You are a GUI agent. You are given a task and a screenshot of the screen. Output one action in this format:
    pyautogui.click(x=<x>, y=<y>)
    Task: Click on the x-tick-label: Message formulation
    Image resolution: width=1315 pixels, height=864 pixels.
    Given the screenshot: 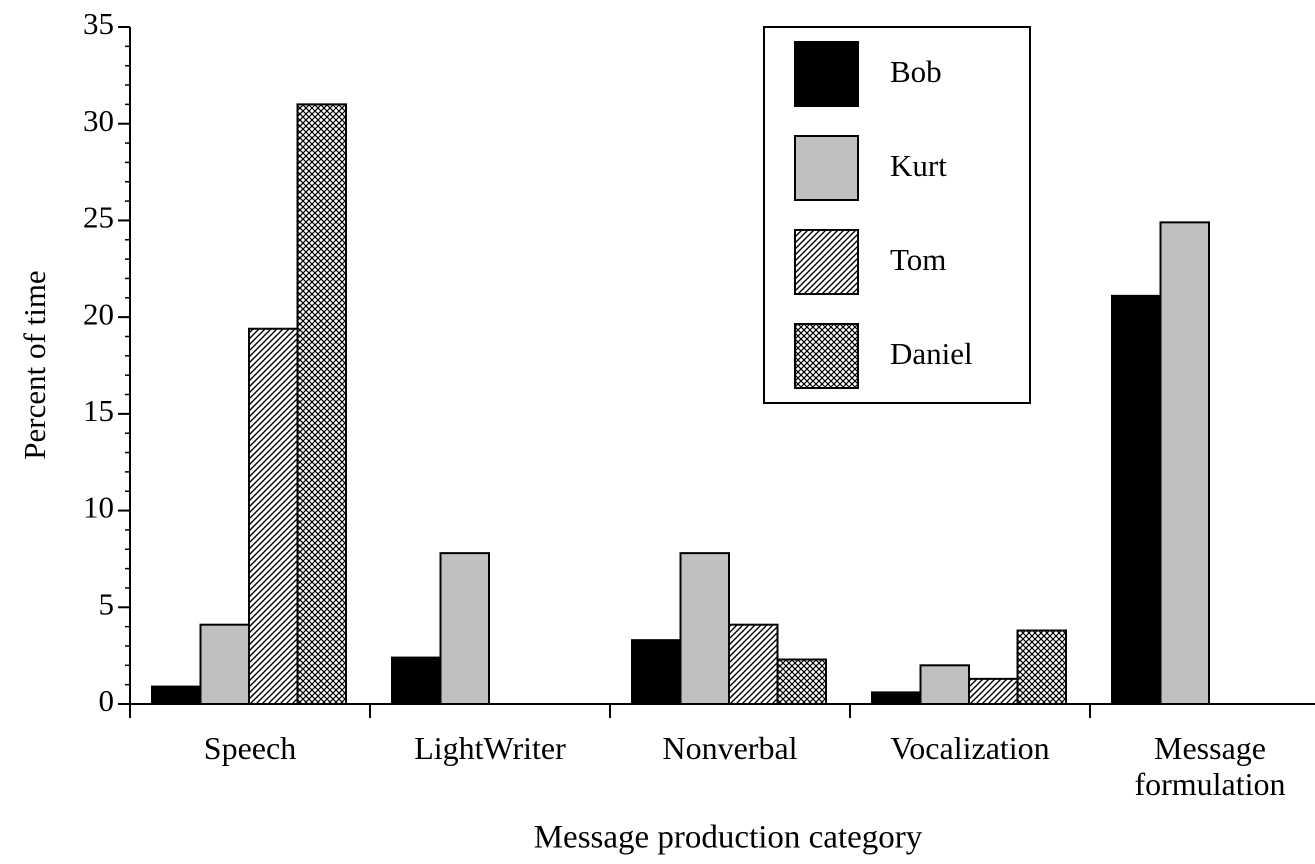 What is the action you would take?
    pyautogui.click(x=1210, y=766)
    